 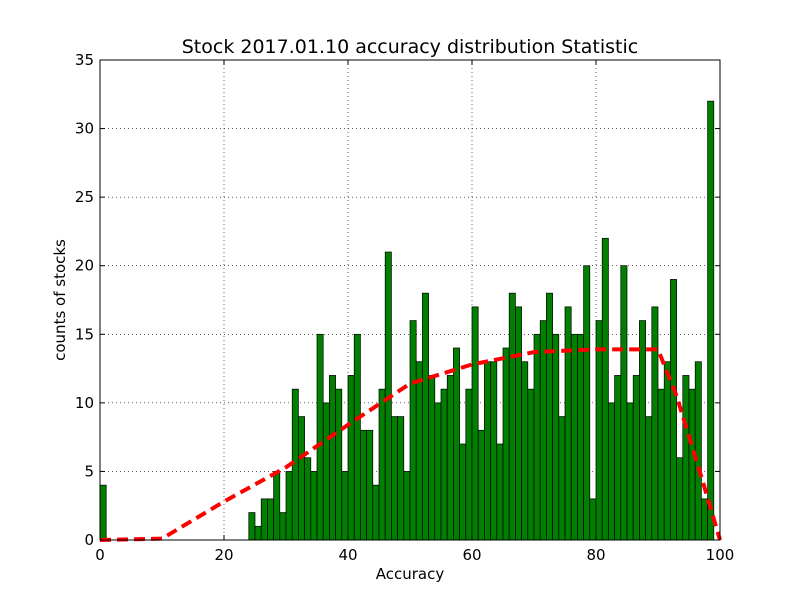 I want to click on x-axis-label: Accuracy, so click(x=410, y=574).